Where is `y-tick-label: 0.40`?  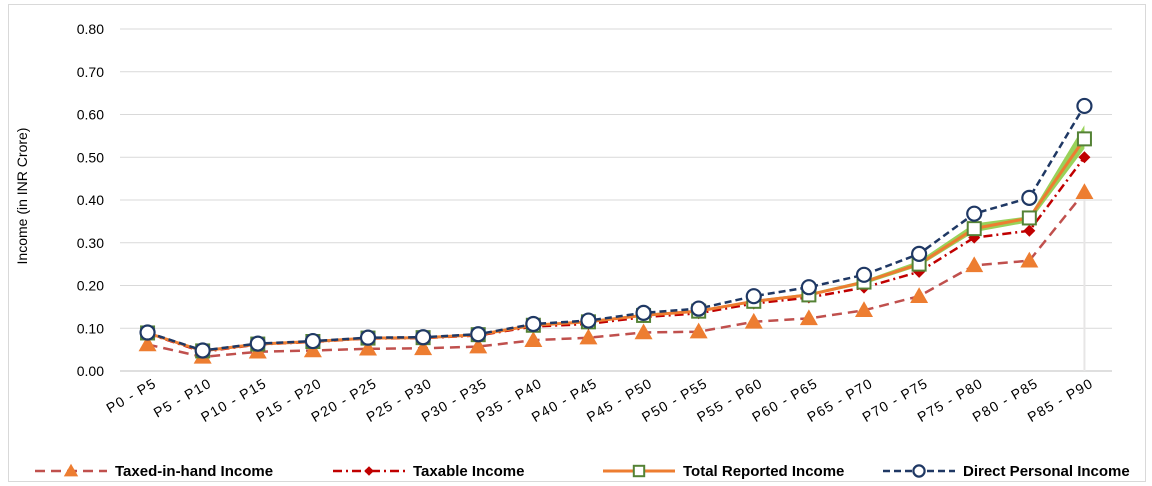
y-tick-label: 0.40 is located at coordinates (90, 200).